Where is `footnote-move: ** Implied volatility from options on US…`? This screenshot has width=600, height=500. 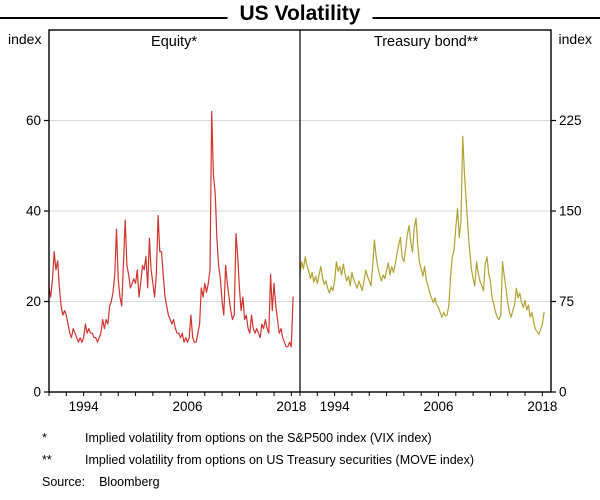 footnote-move: ** Implied volatility from options on US… is located at coordinates (315, 460).